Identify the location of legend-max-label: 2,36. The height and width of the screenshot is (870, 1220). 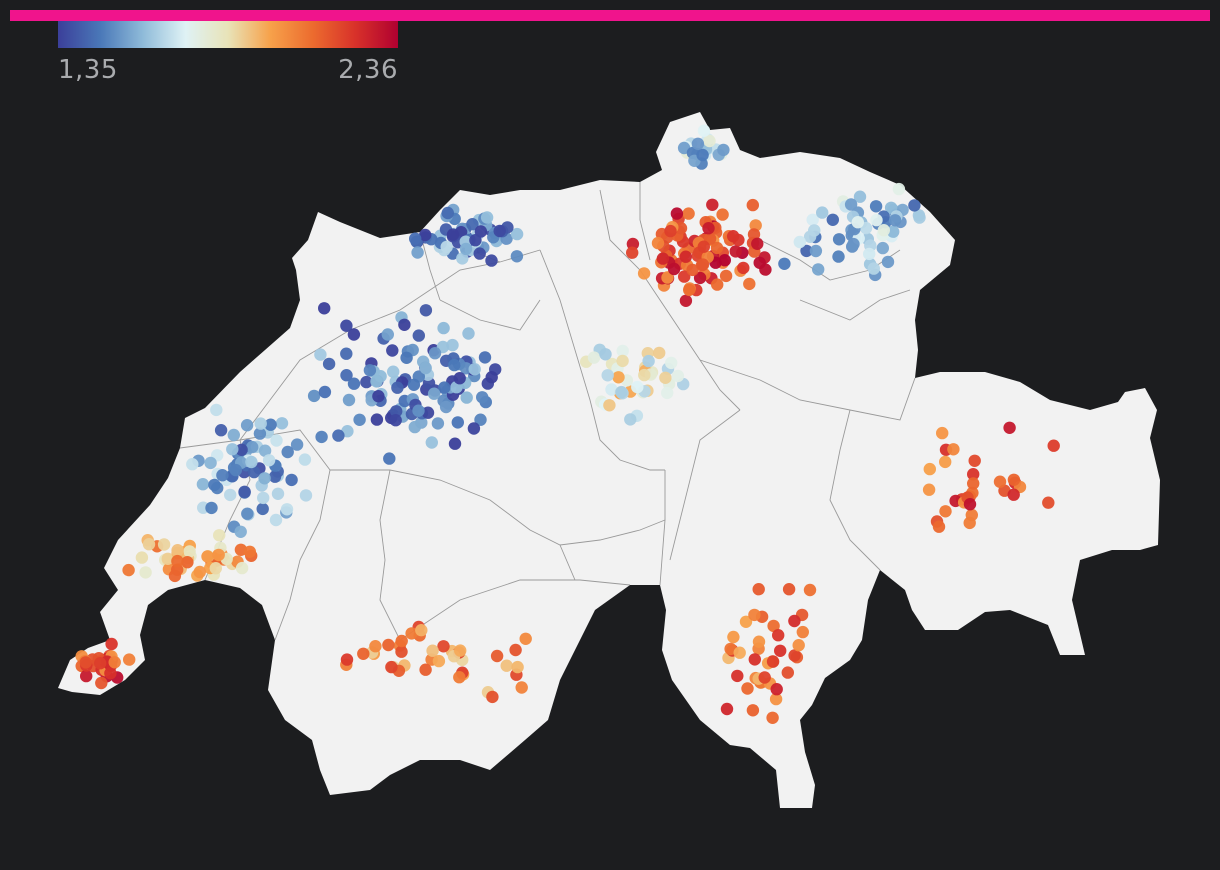
(368, 70).